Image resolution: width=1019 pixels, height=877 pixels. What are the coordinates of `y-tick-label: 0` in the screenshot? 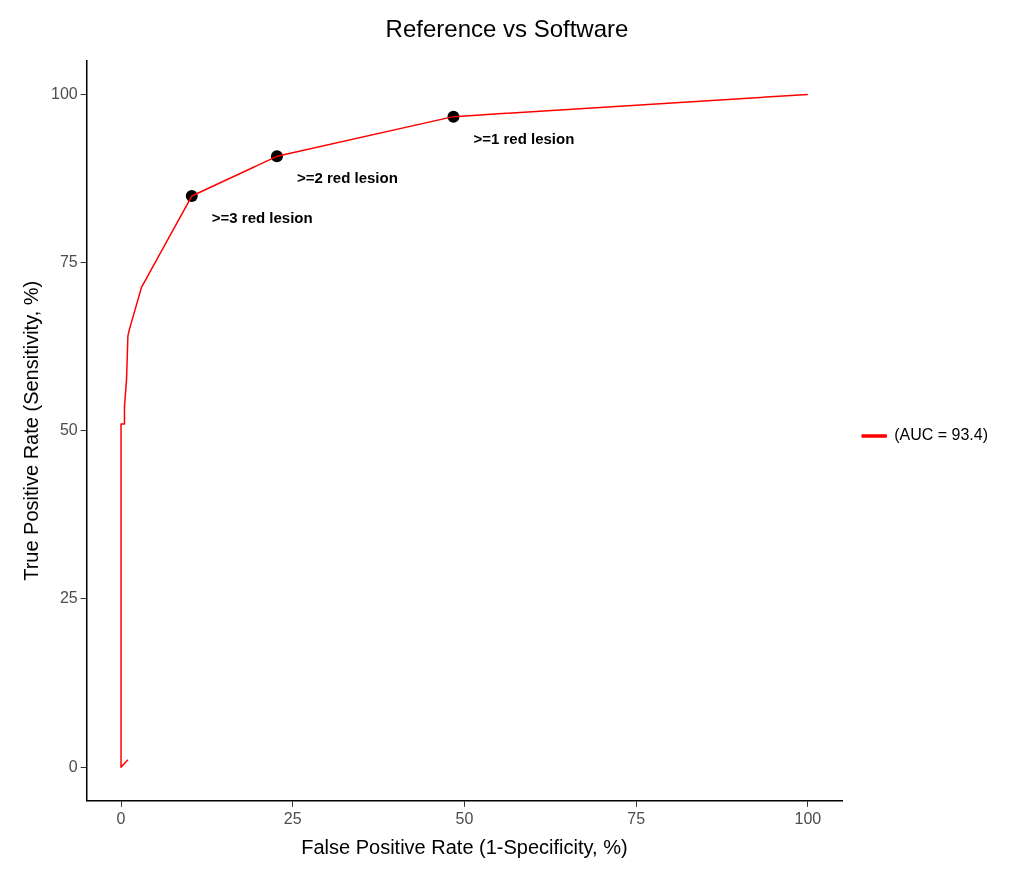 It's located at (73, 766).